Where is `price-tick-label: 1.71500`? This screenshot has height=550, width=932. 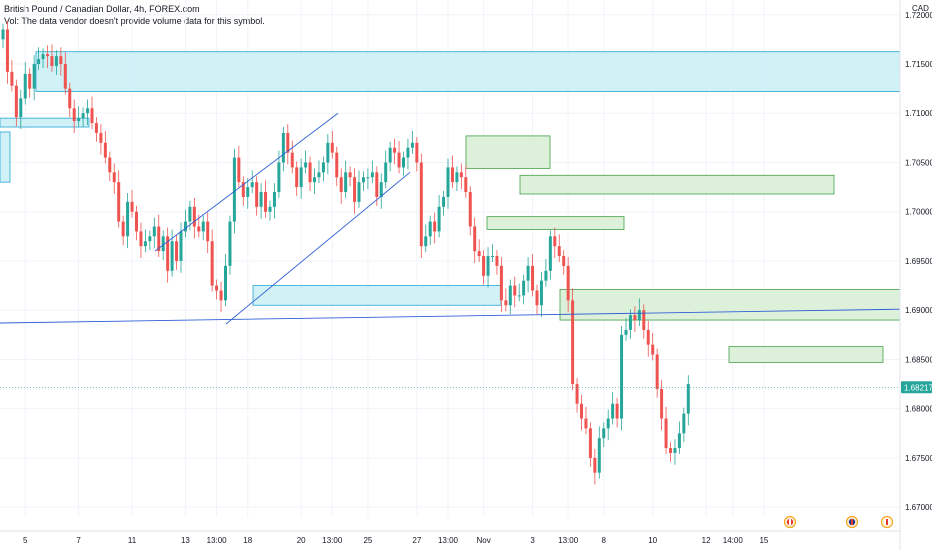
price-tick-label: 1.71500 is located at coordinates (918, 64).